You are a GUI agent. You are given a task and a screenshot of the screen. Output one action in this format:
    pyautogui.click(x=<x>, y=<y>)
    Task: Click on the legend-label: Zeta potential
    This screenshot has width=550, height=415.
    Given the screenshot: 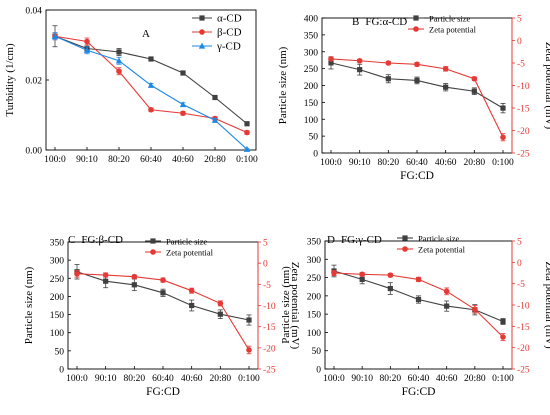 What is the action you would take?
    pyautogui.click(x=453, y=30)
    